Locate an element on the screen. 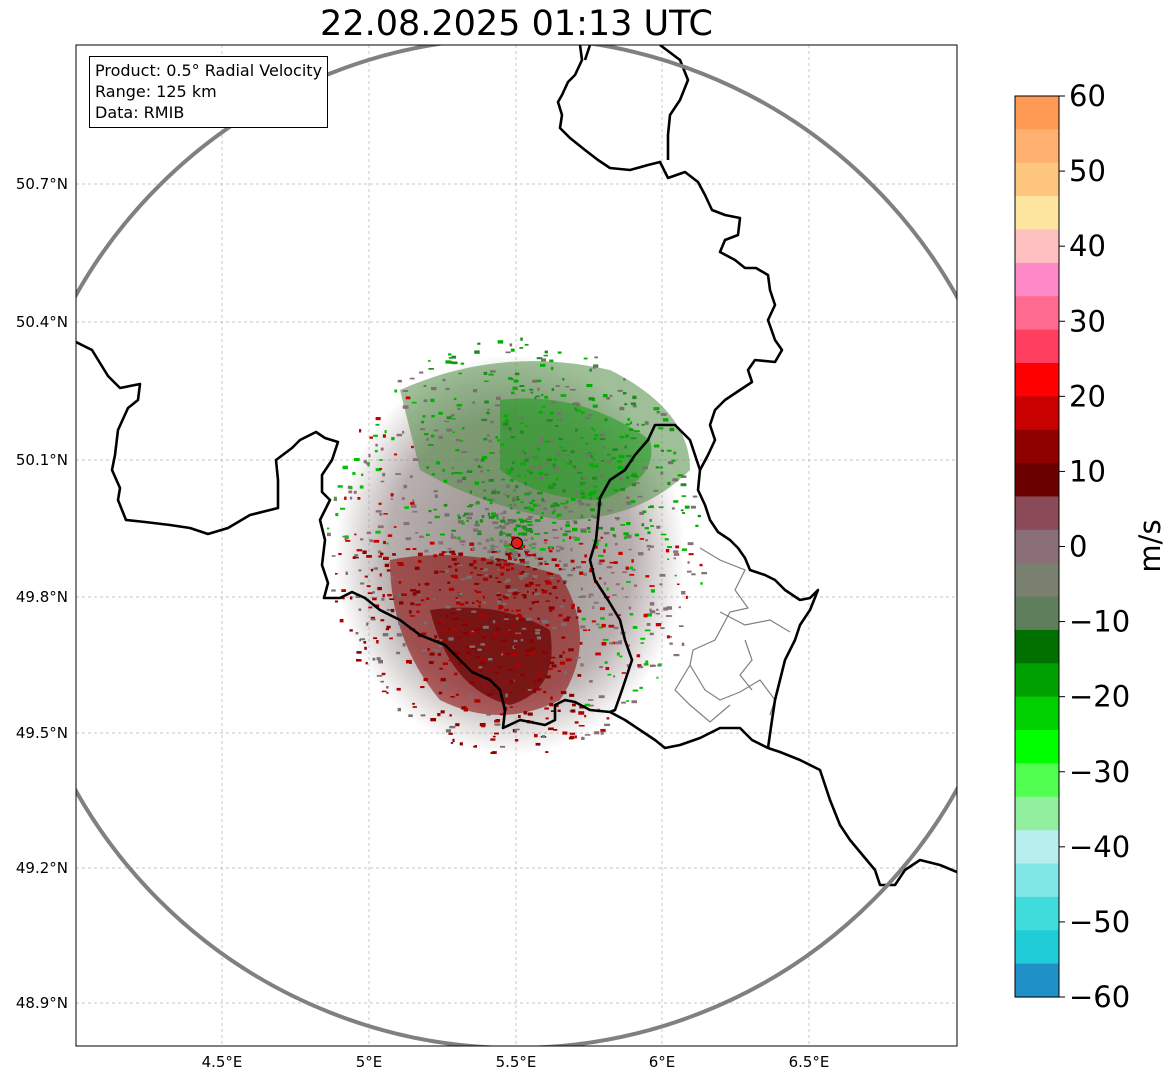 Image resolution: width=1171 pixels, height=1081 pixels. lon-tick-labels: 4.5°E 5°E 5.5°E 6°E 6.5°E is located at coordinates (516, 1062).